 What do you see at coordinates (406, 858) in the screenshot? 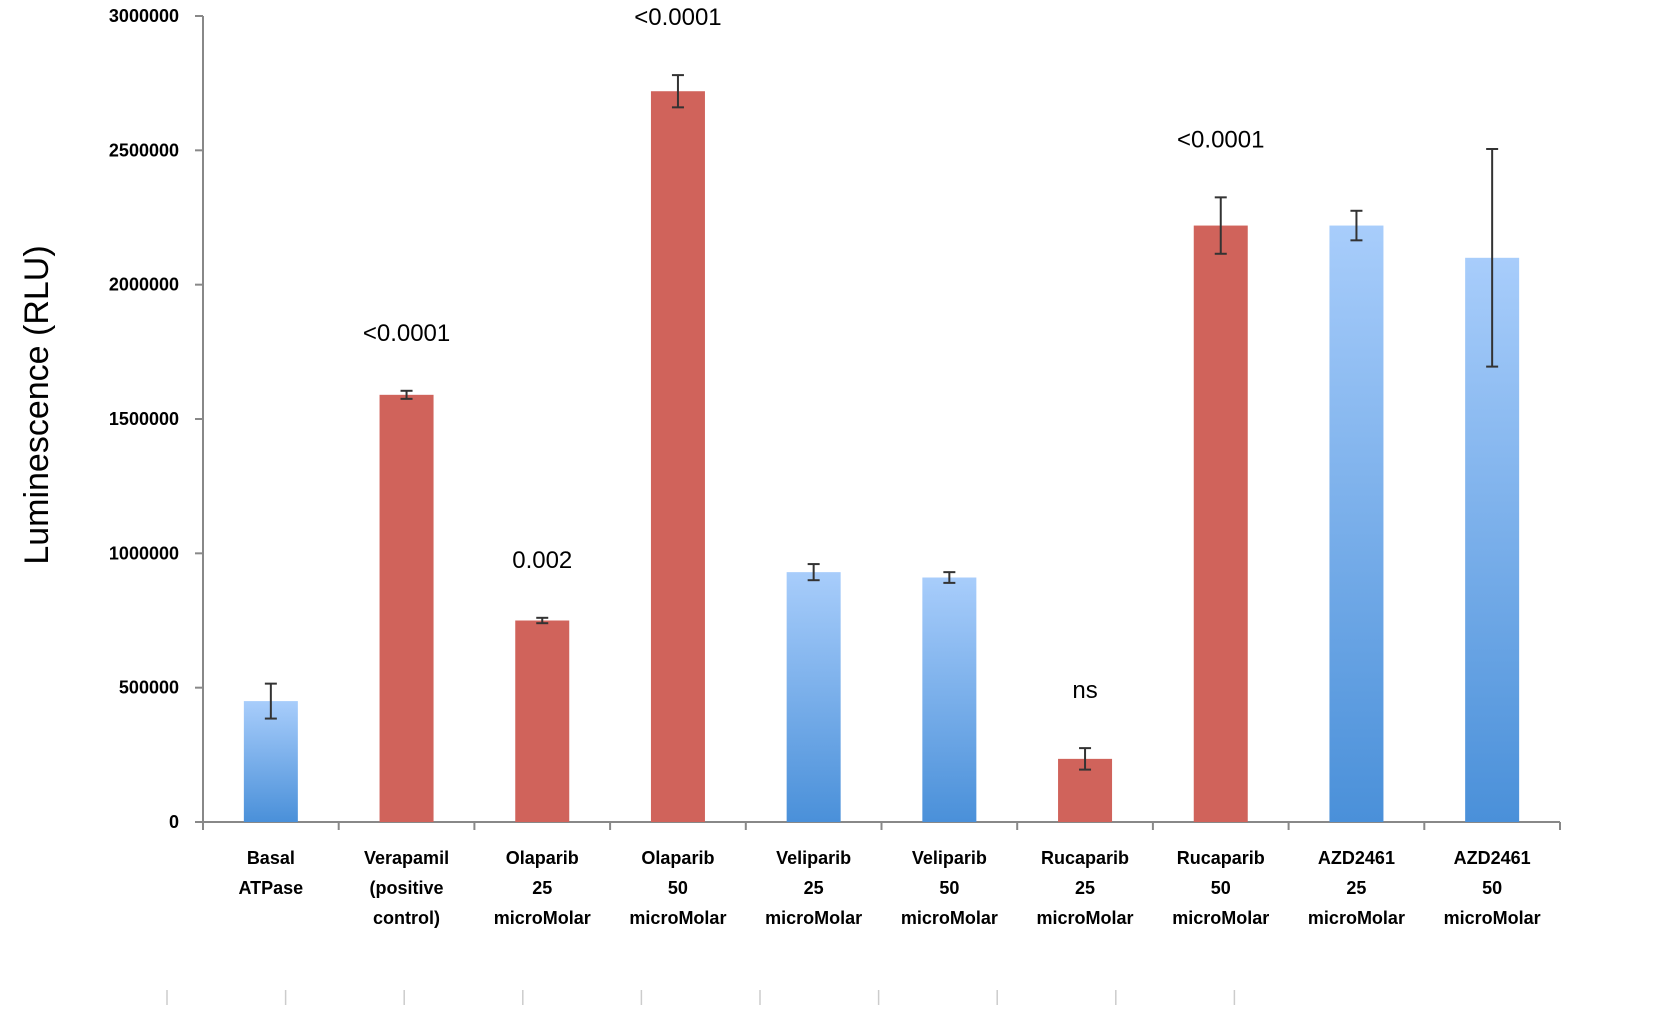
I see `x-tick-label-line: Verapamil` at bounding box center [406, 858].